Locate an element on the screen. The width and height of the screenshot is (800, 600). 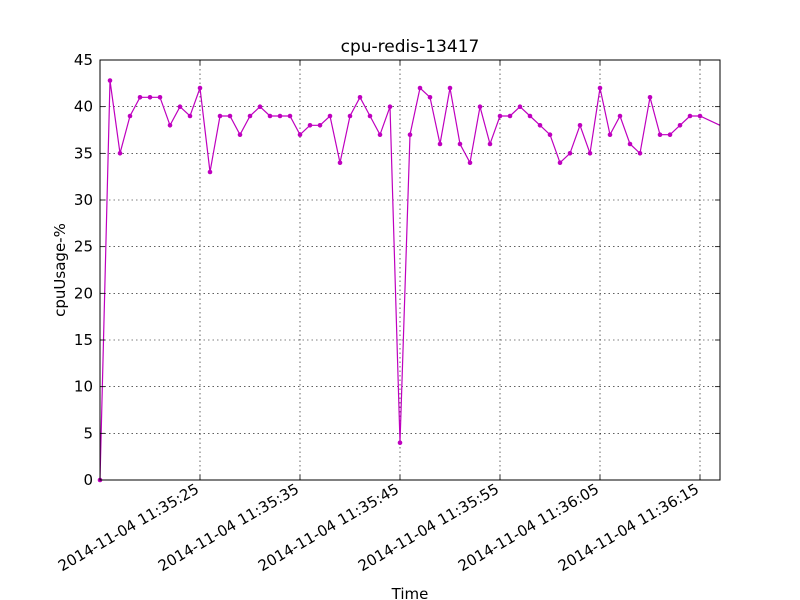
y-tick-label: 10 is located at coordinates (83, 387).